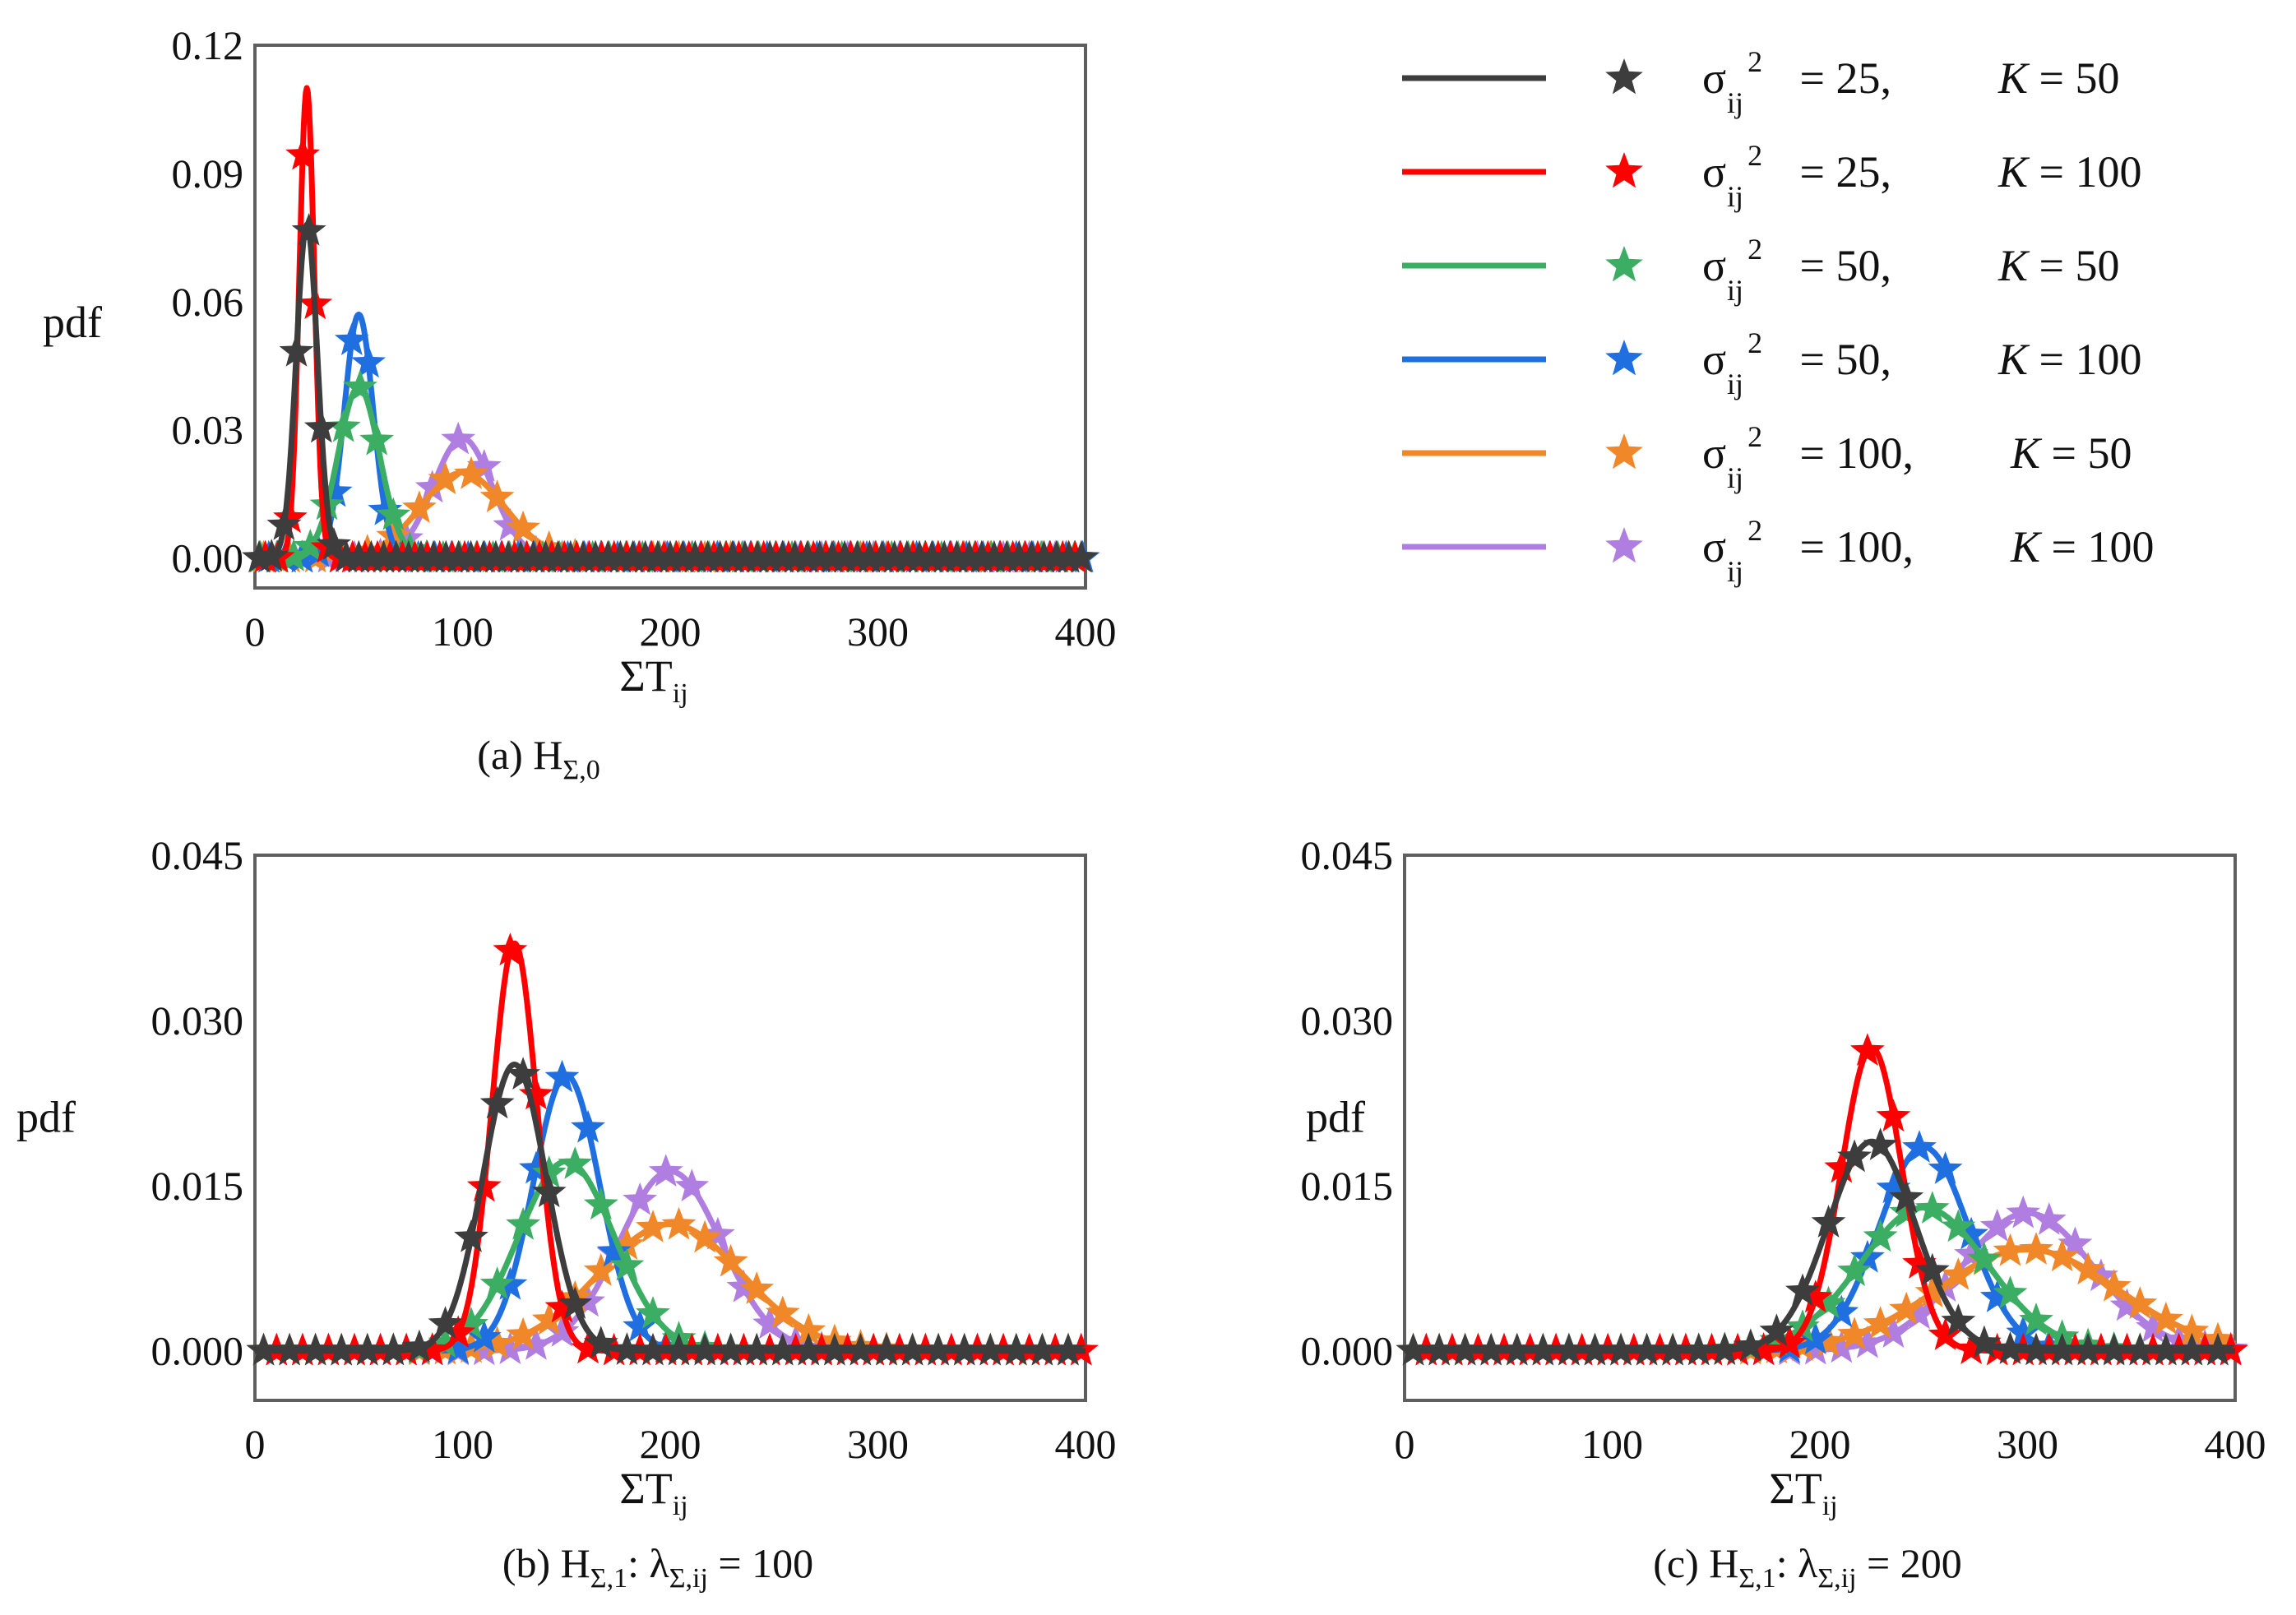  Describe the element at coordinates (1335, 1117) in the screenshot. I see `y-axis-label: pdf` at that location.